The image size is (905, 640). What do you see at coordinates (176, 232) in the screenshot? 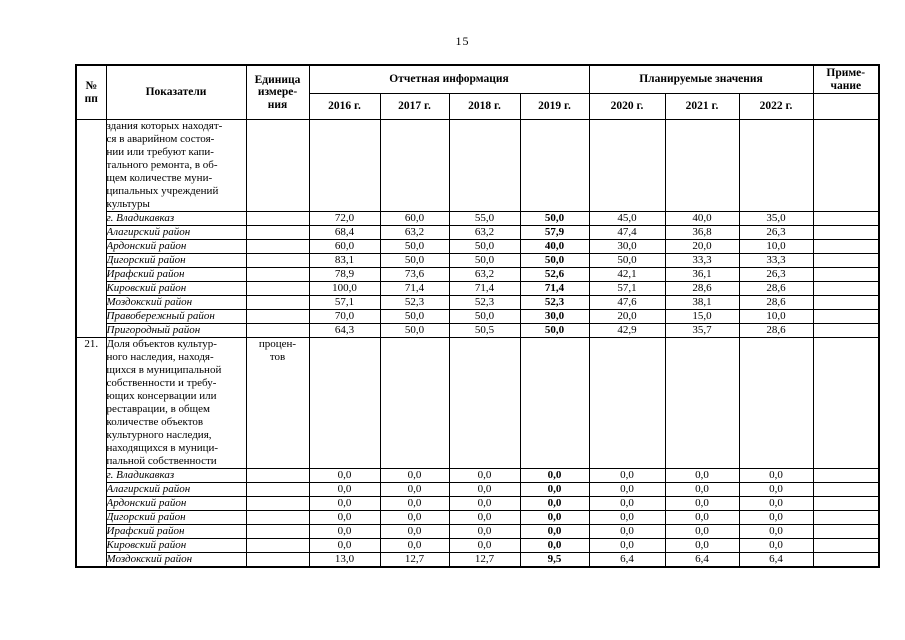
I see `district-name: Алагирский район` at bounding box center [176, 232].